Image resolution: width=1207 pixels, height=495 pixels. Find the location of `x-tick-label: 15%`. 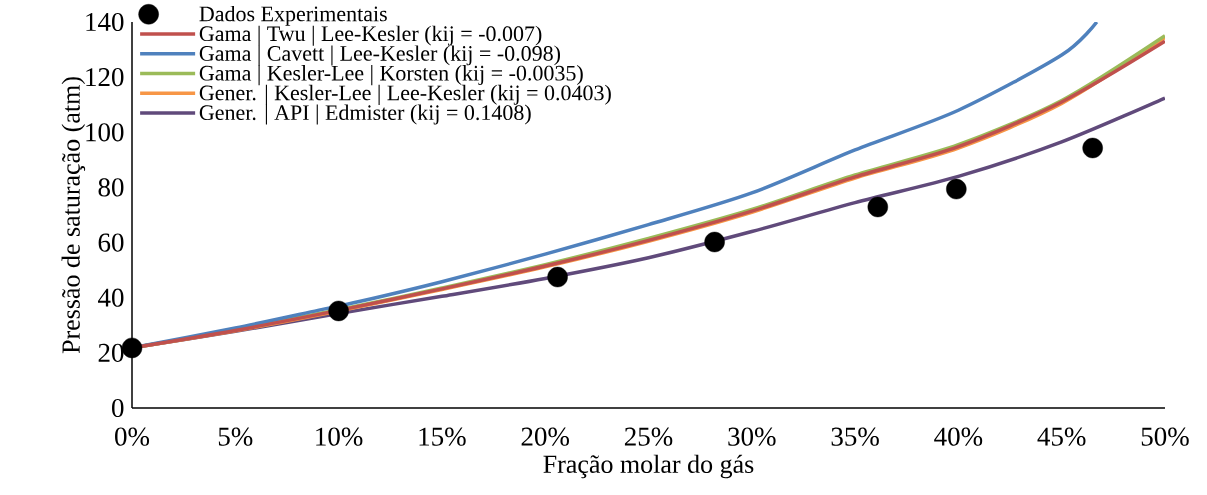

x-tick-label: 15% is located at coordinates (442, 436).